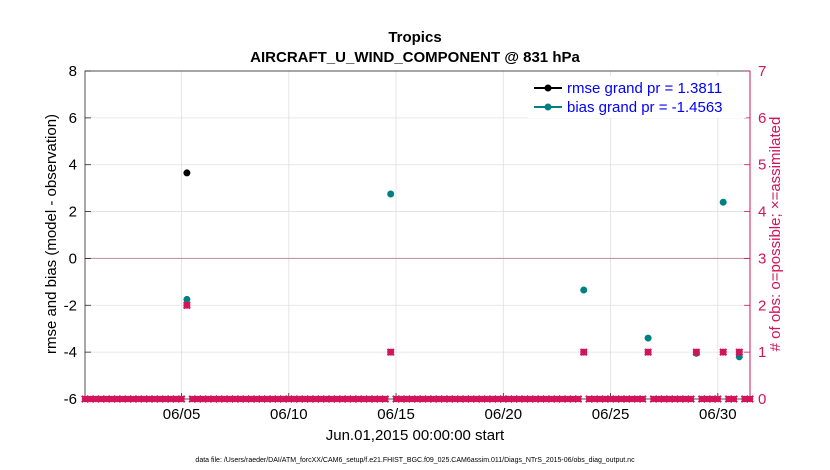 The image size is (830, 470). I want to click on zero-count-assimilated-115-stroke-b, so click(734, 399).